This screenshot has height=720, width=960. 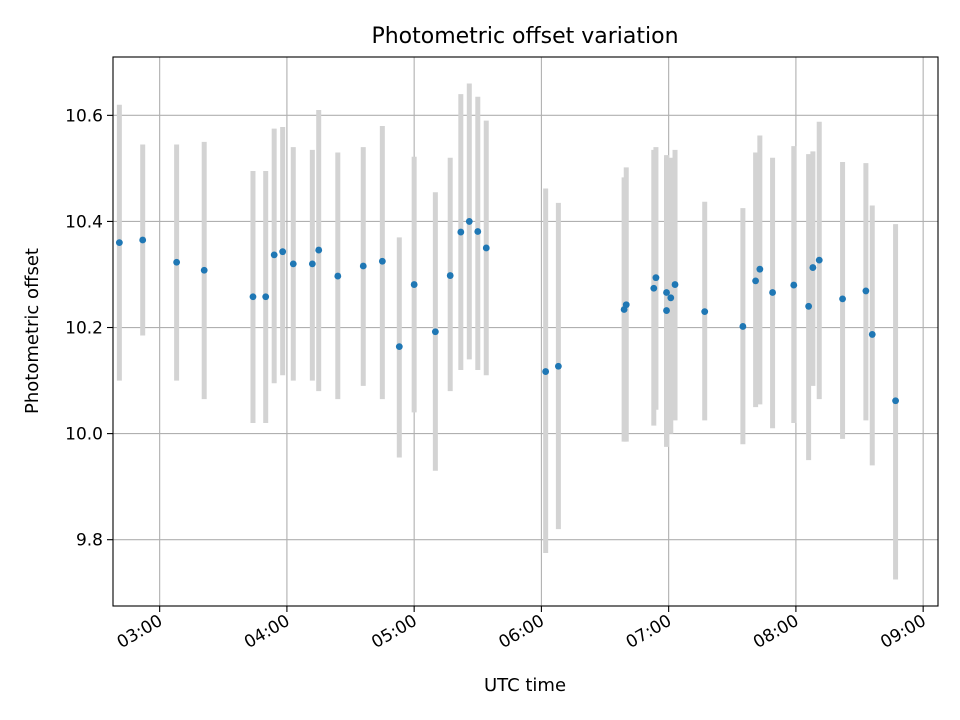 What do you see at coordinates (524, 36) in the screenshot?
I see `chart-title: Photometric offset variation` at bounding box center [524, 36].